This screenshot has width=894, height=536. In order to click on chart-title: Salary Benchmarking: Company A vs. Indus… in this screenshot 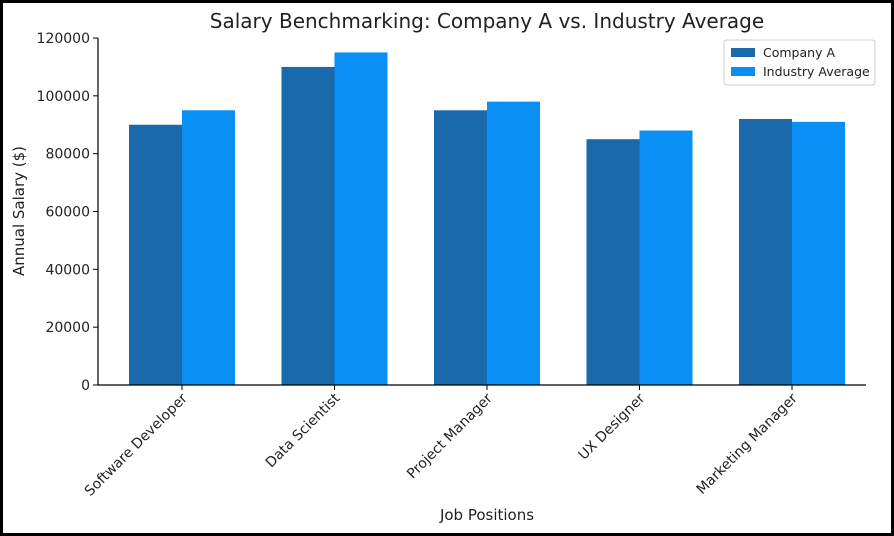, I will do `click(487, 21)`.